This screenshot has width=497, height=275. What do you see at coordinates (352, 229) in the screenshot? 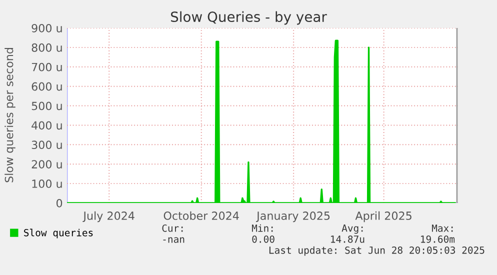
I see `text: Avg:` at bounding box center [352, 229].